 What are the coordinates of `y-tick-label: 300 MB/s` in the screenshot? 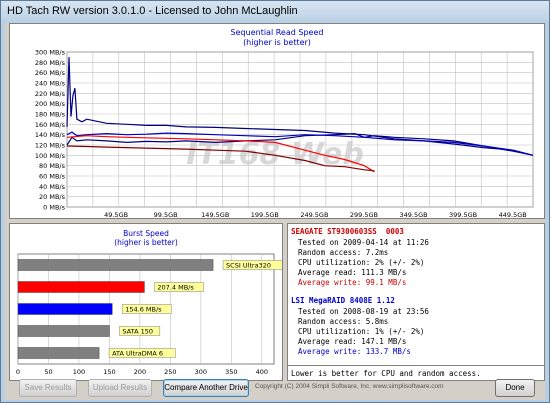 It's located at (50, 53).